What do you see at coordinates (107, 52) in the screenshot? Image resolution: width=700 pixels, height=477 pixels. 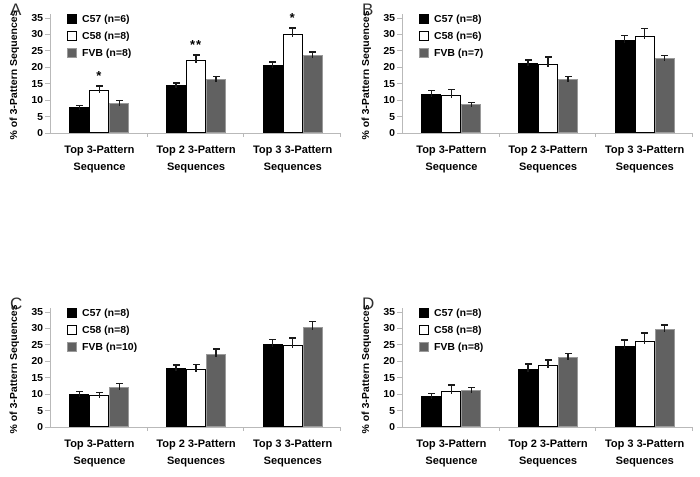 I see `legend-label: FVB (n=8)` at bounding box center [107, 52].